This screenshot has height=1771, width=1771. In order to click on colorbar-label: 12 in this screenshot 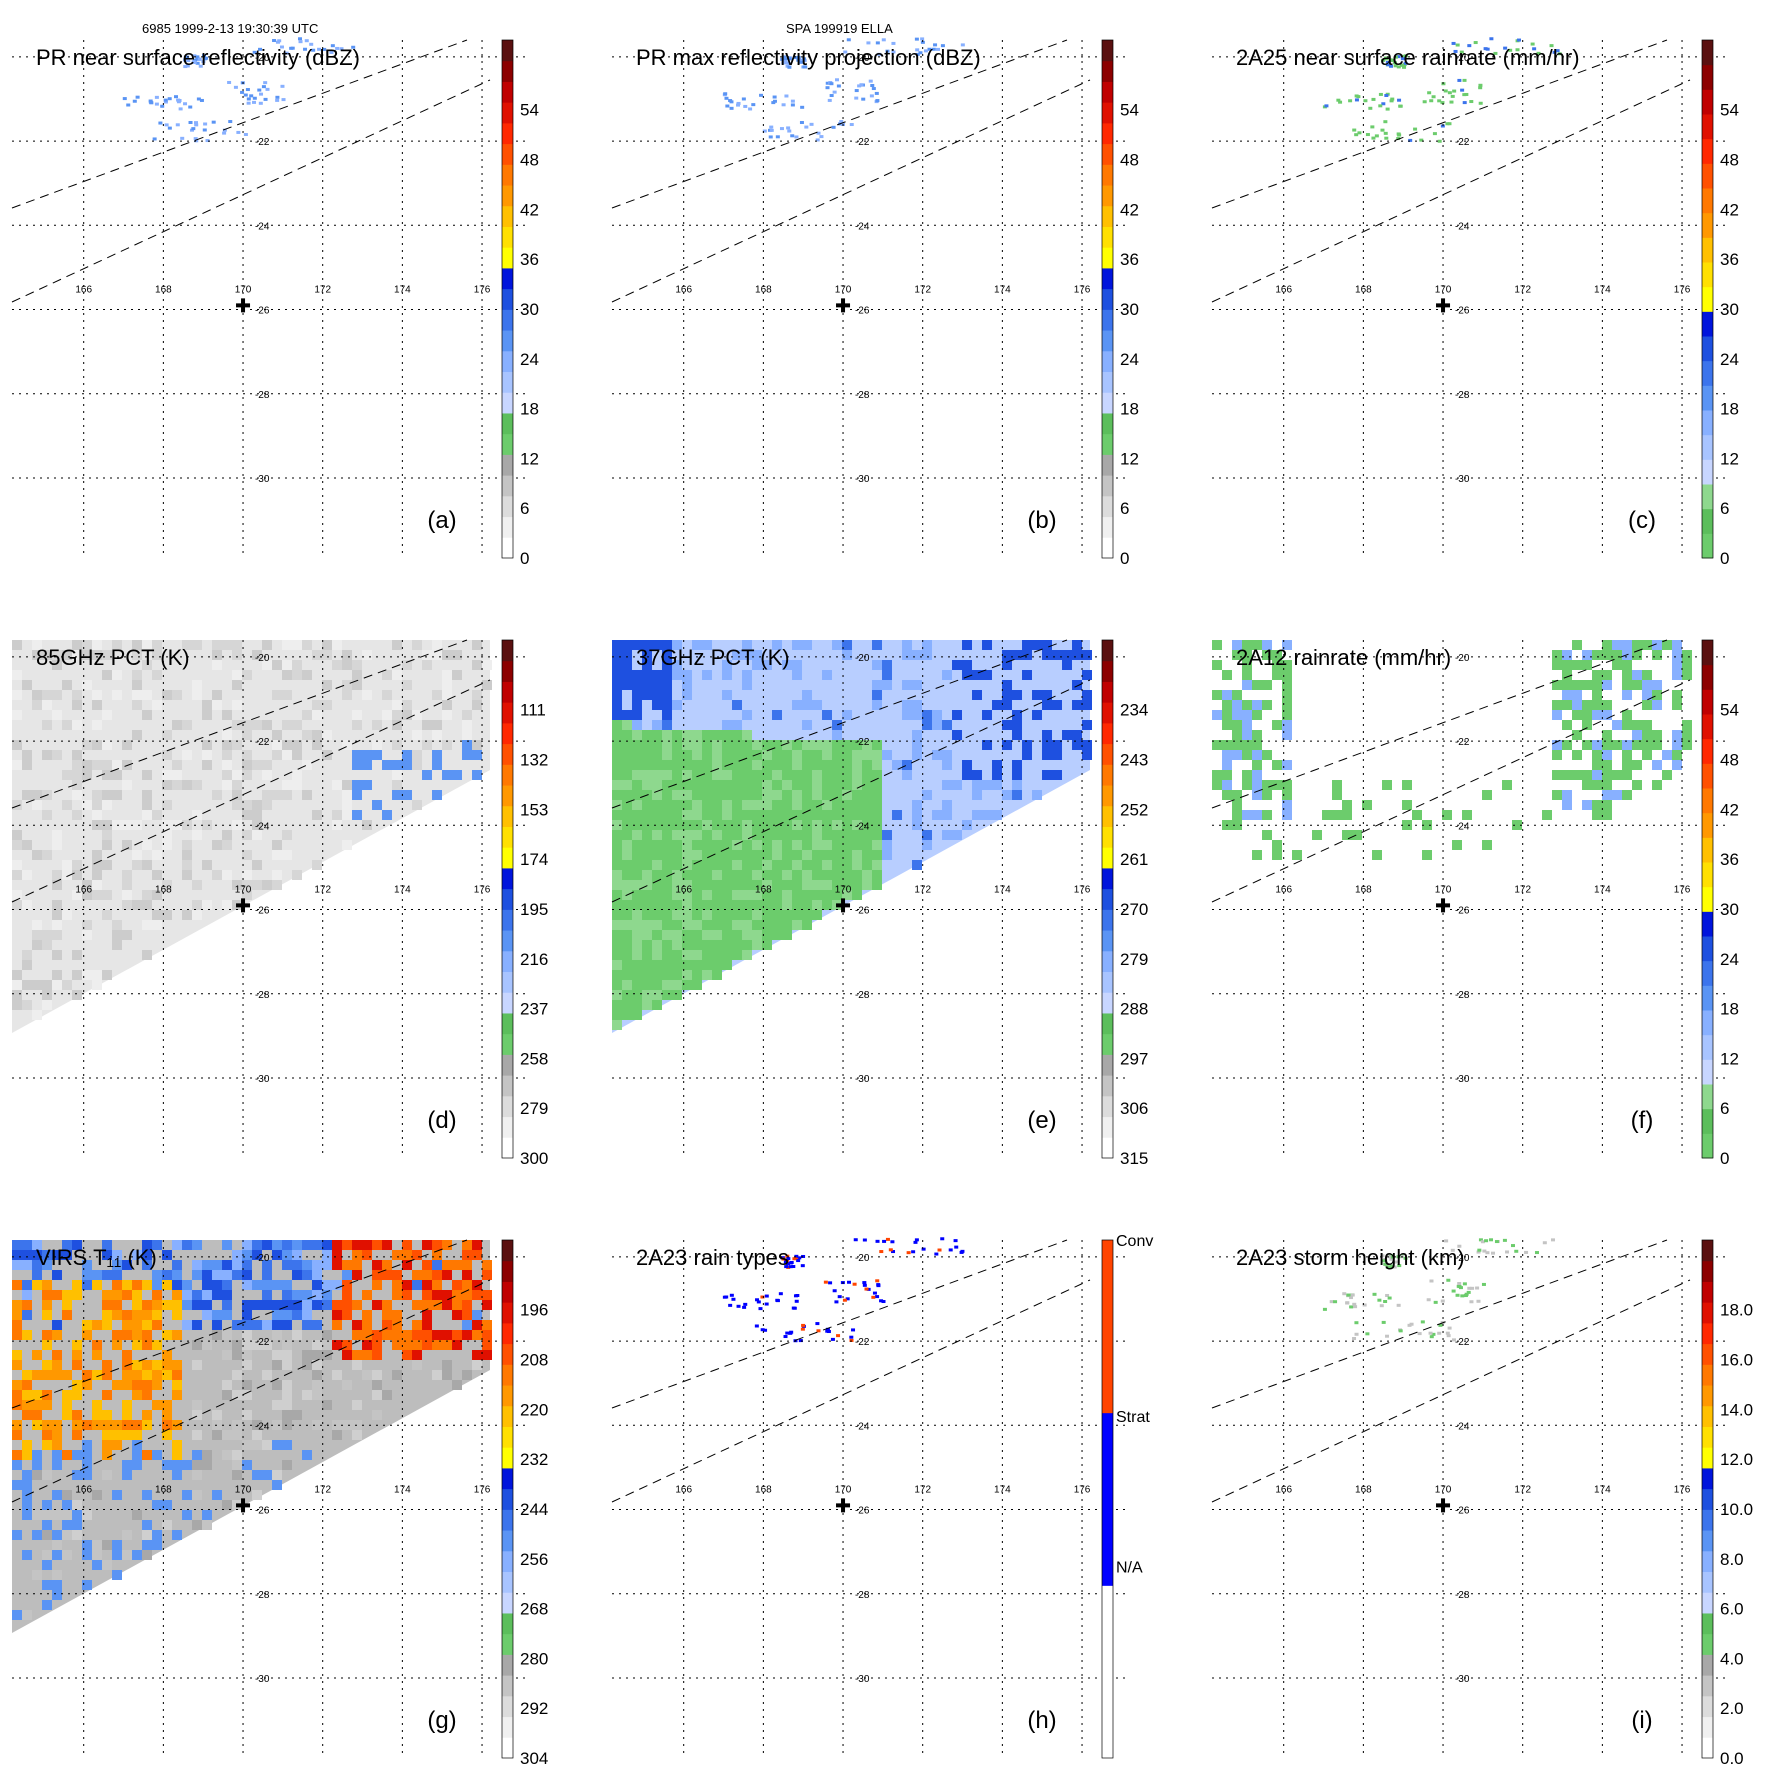, I will do `click(1129, 458)`.